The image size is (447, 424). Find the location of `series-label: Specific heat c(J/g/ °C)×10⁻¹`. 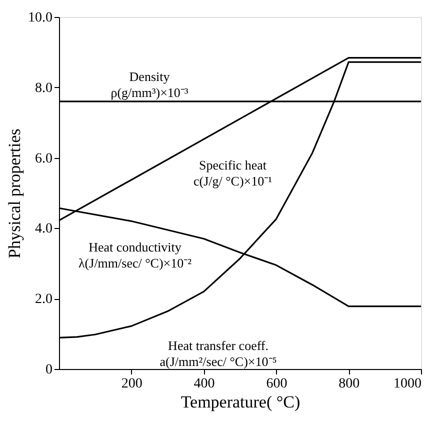

series-label: Specific heat c(J/g/ °C)×10⁻¹ is located at coordinates (232, 173).